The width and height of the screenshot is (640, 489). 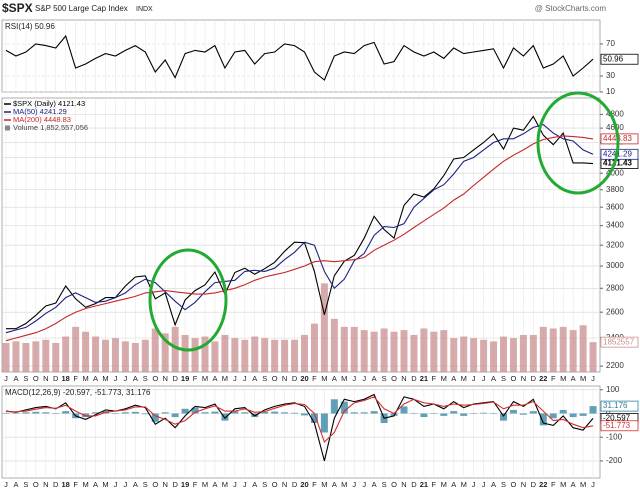 I want to click on last-value-label: 50.96, so click(x=613, y=58).